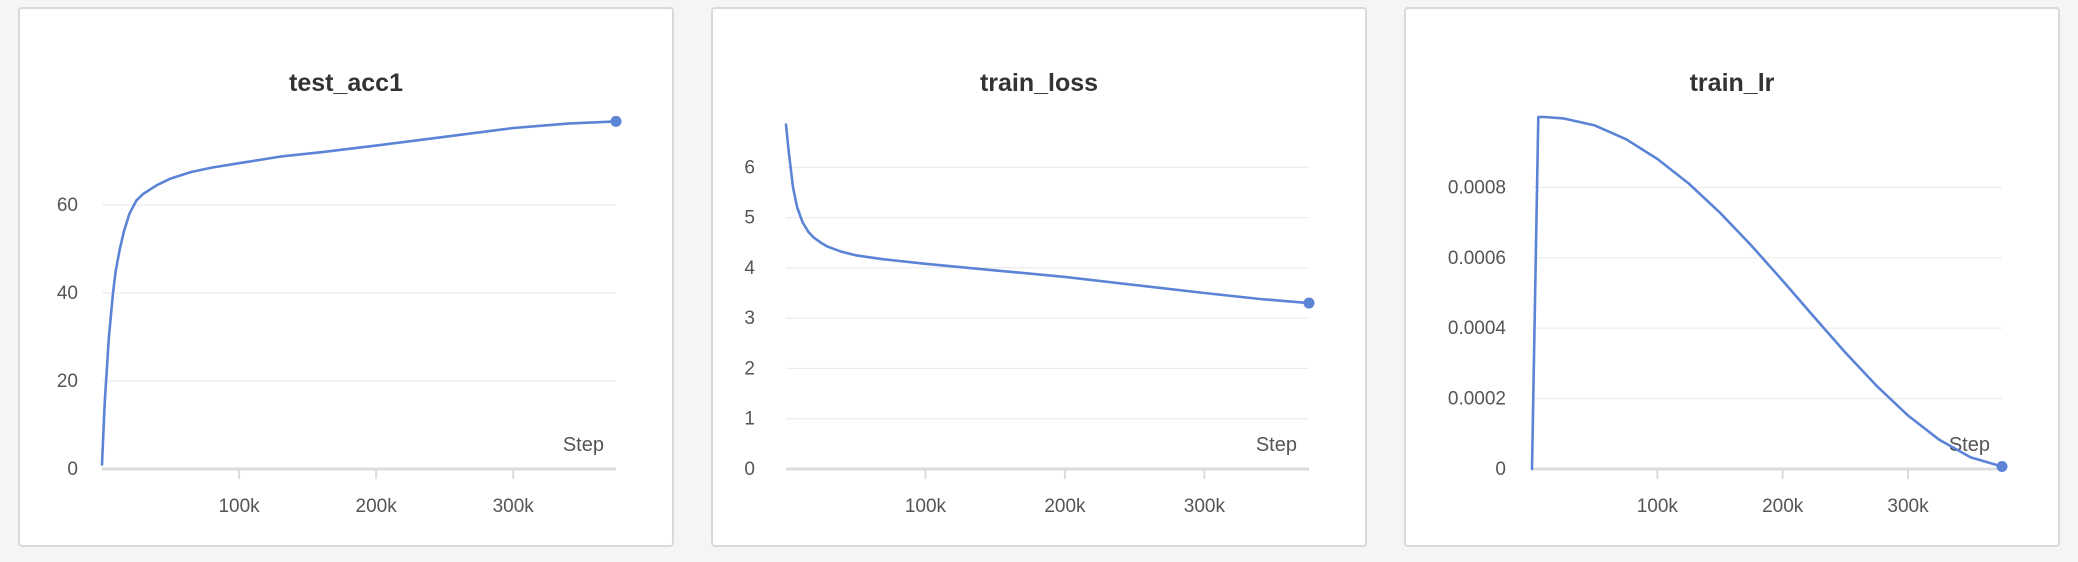  I want to click on y-tick-label: 20, so click(67, 381).